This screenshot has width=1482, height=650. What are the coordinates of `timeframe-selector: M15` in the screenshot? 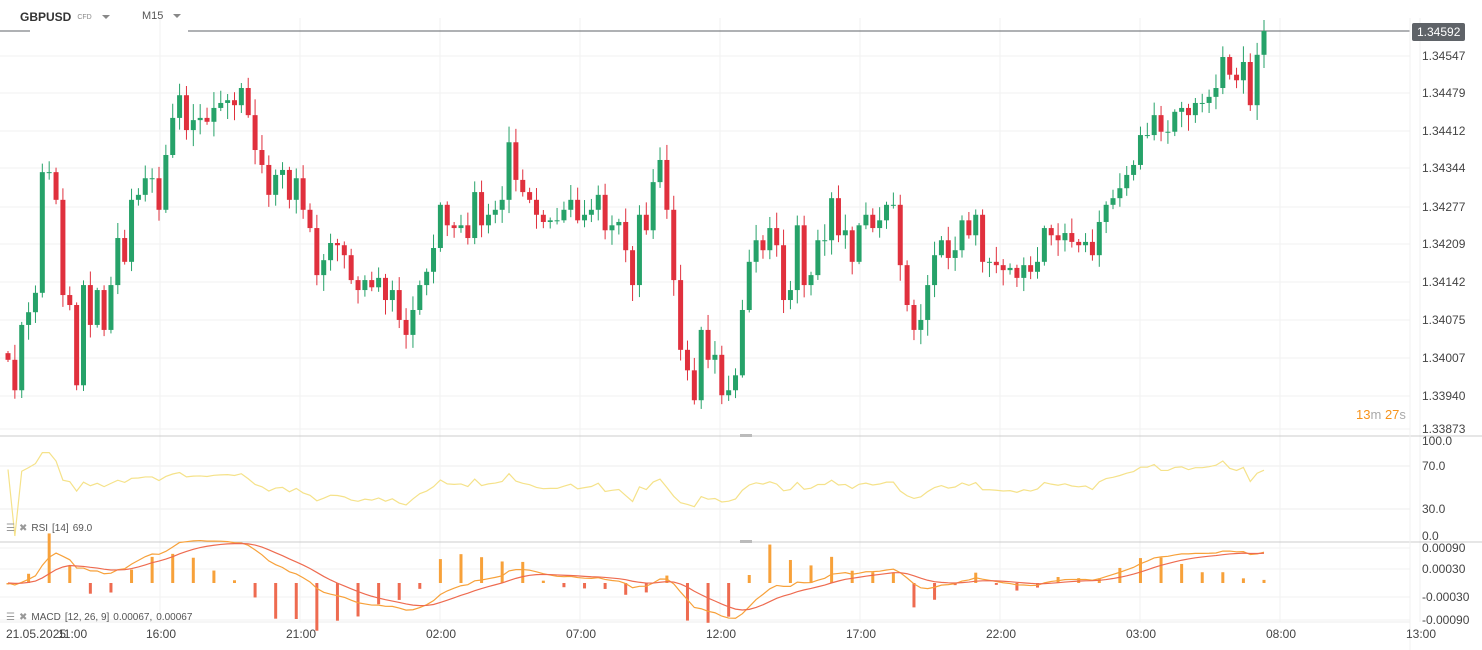 It's located at (162, 16).